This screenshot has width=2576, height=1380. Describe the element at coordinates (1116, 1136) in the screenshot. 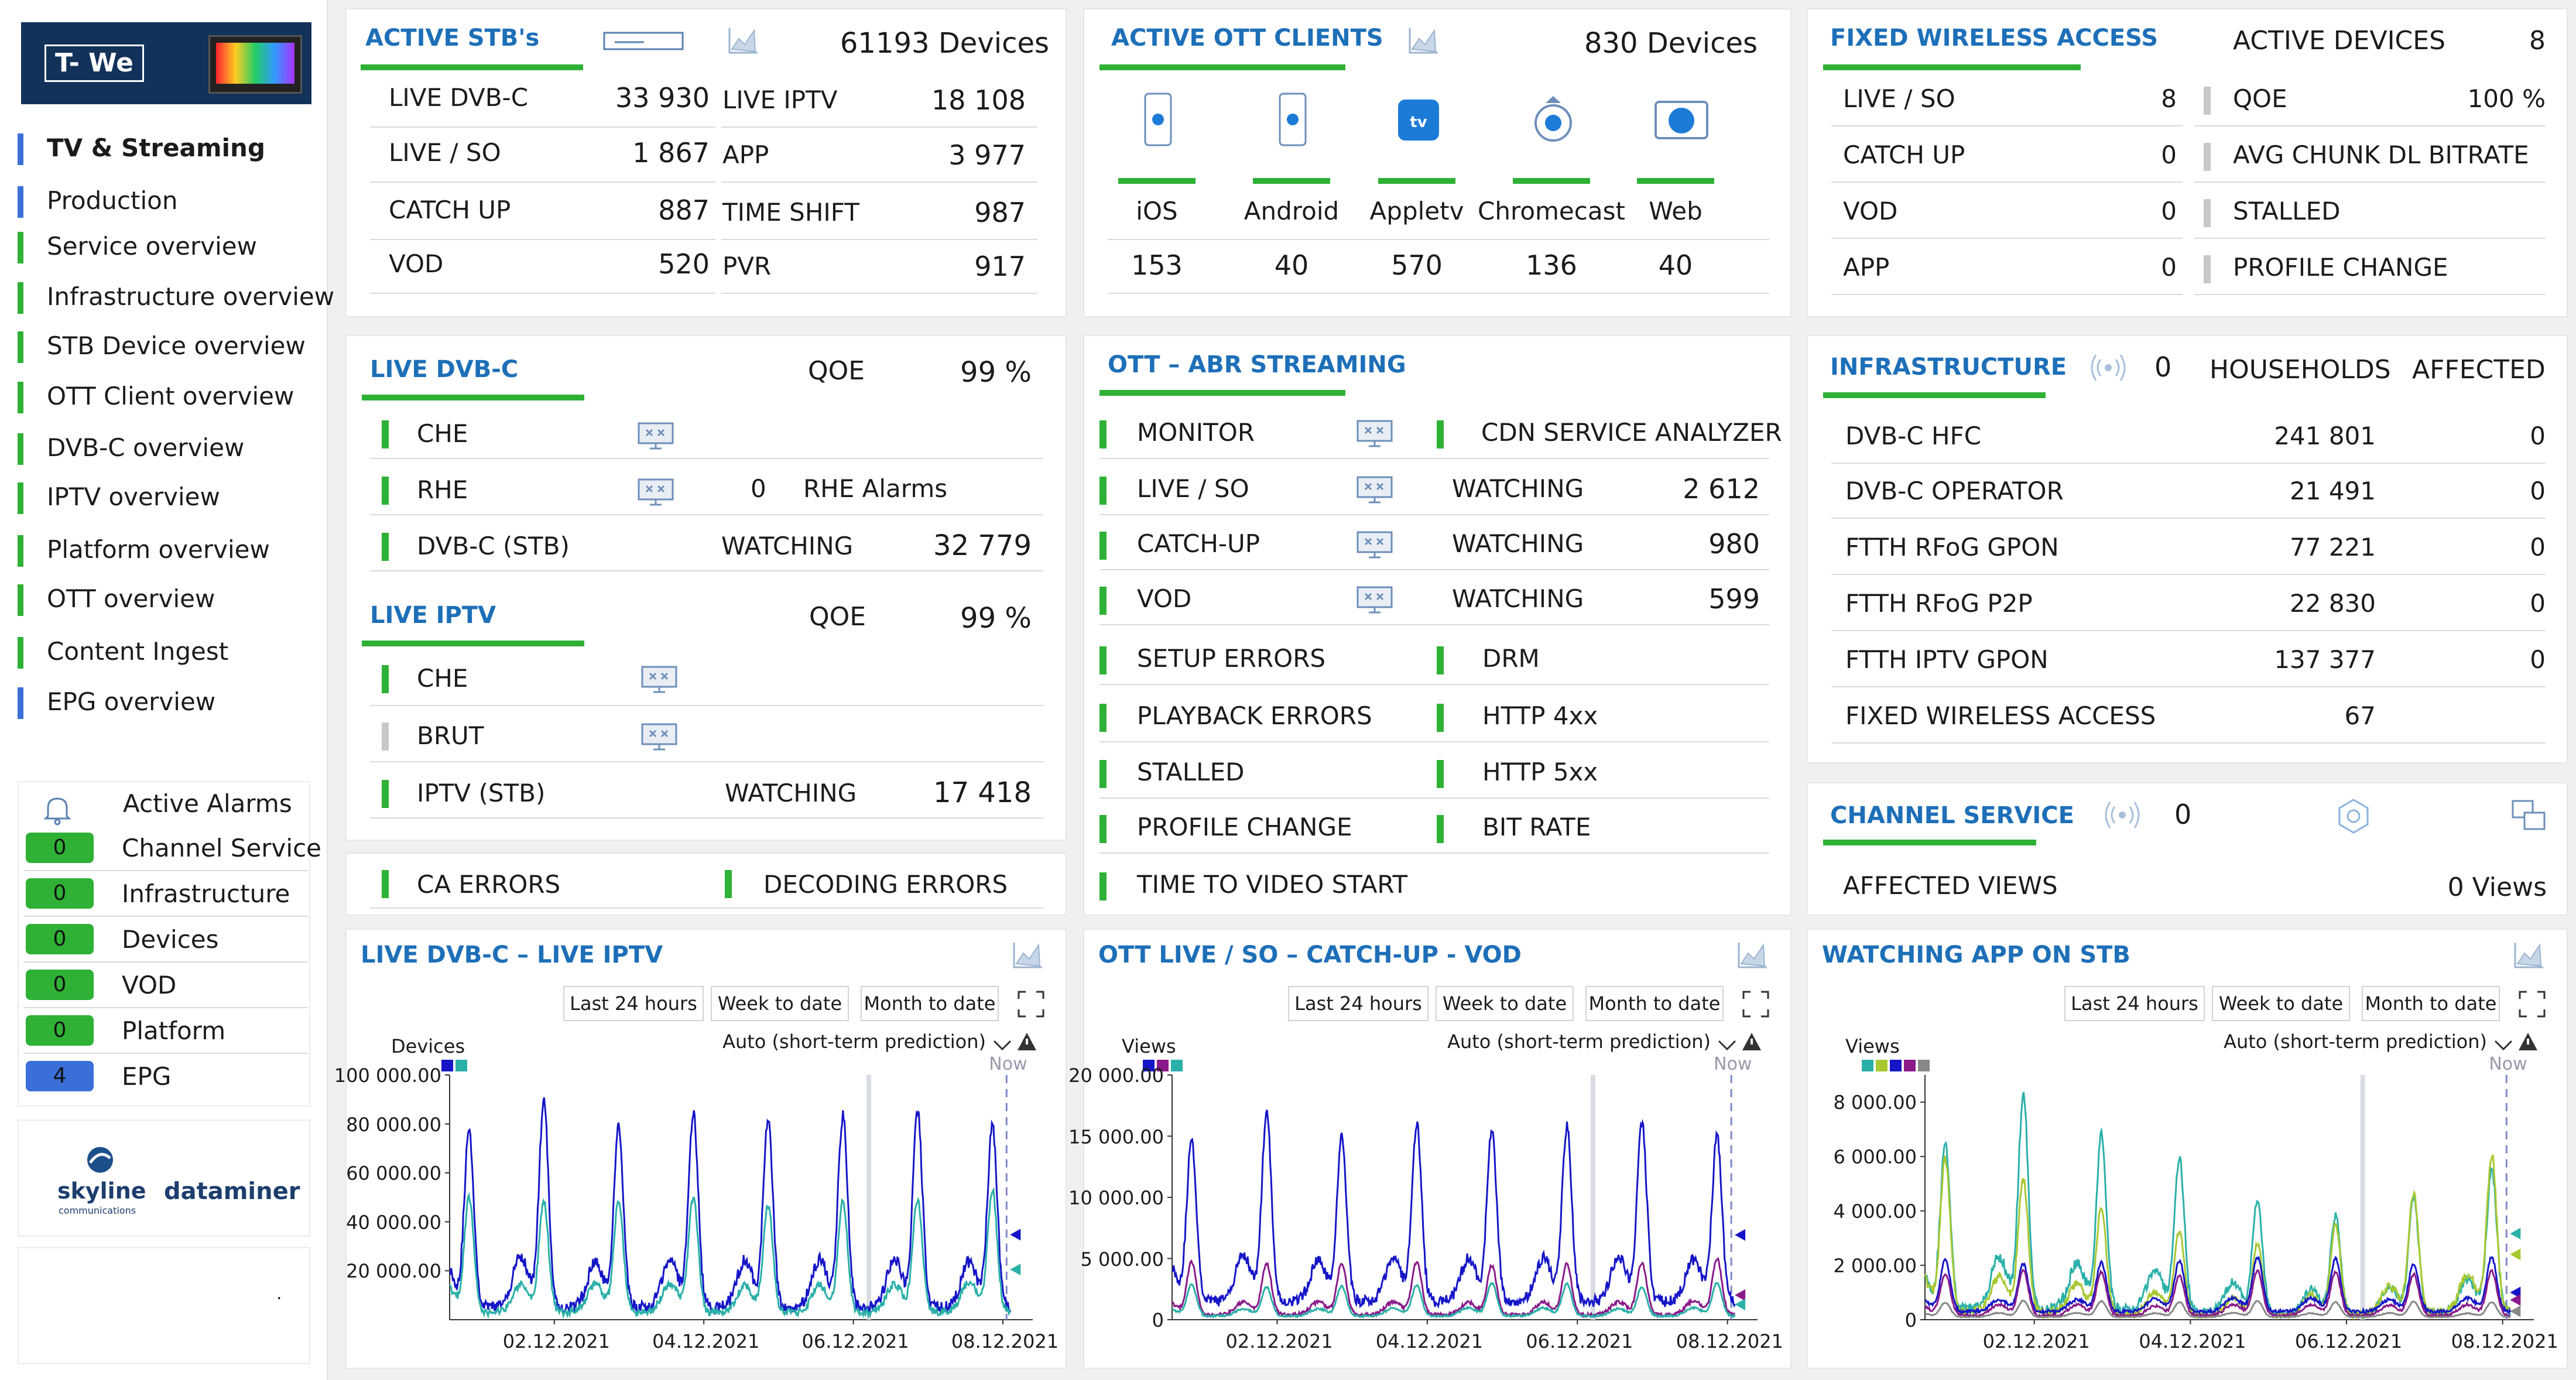

I see `y-tick-label: 15 000.00` at that location.